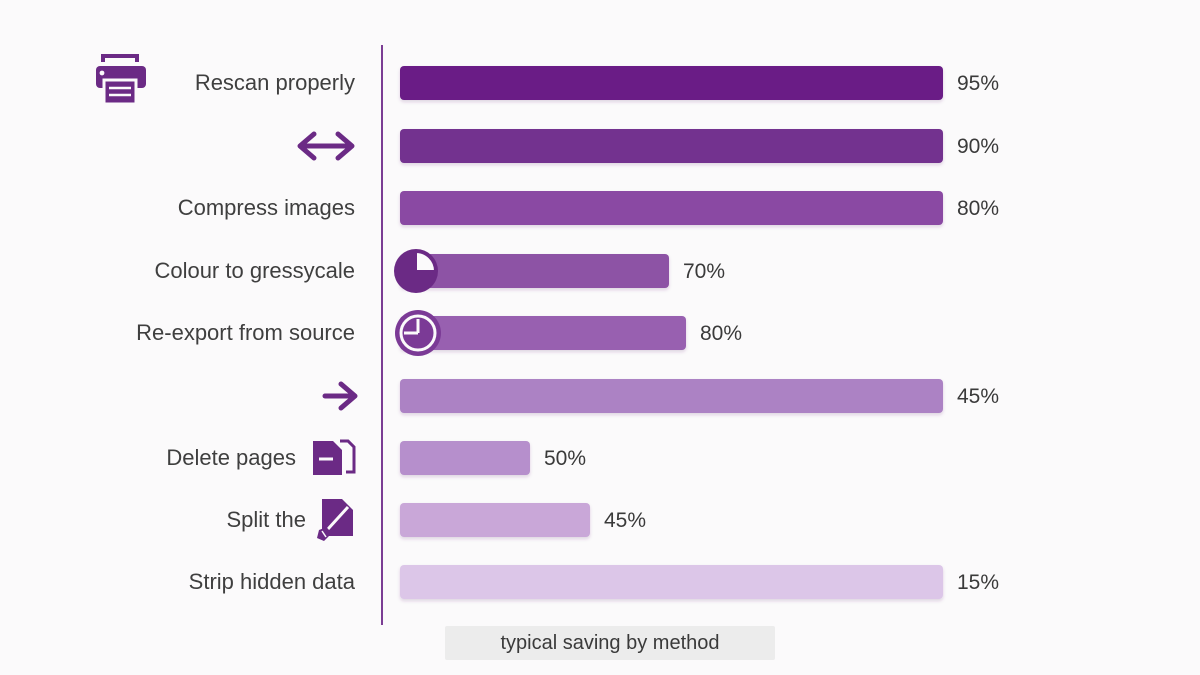 The height and width of the screenshot is (675, 1200). What do you see at coordinates (610, 643) in the screenshot?
I see `chart-caption: typical saving by method` at bounding box center [610, 643].